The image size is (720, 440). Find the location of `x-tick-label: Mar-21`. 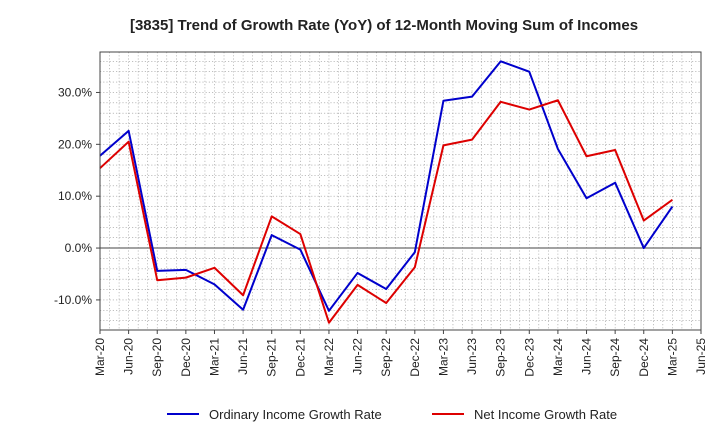

x-tick-label: Mar-21 is located at coordinates (214, 357).